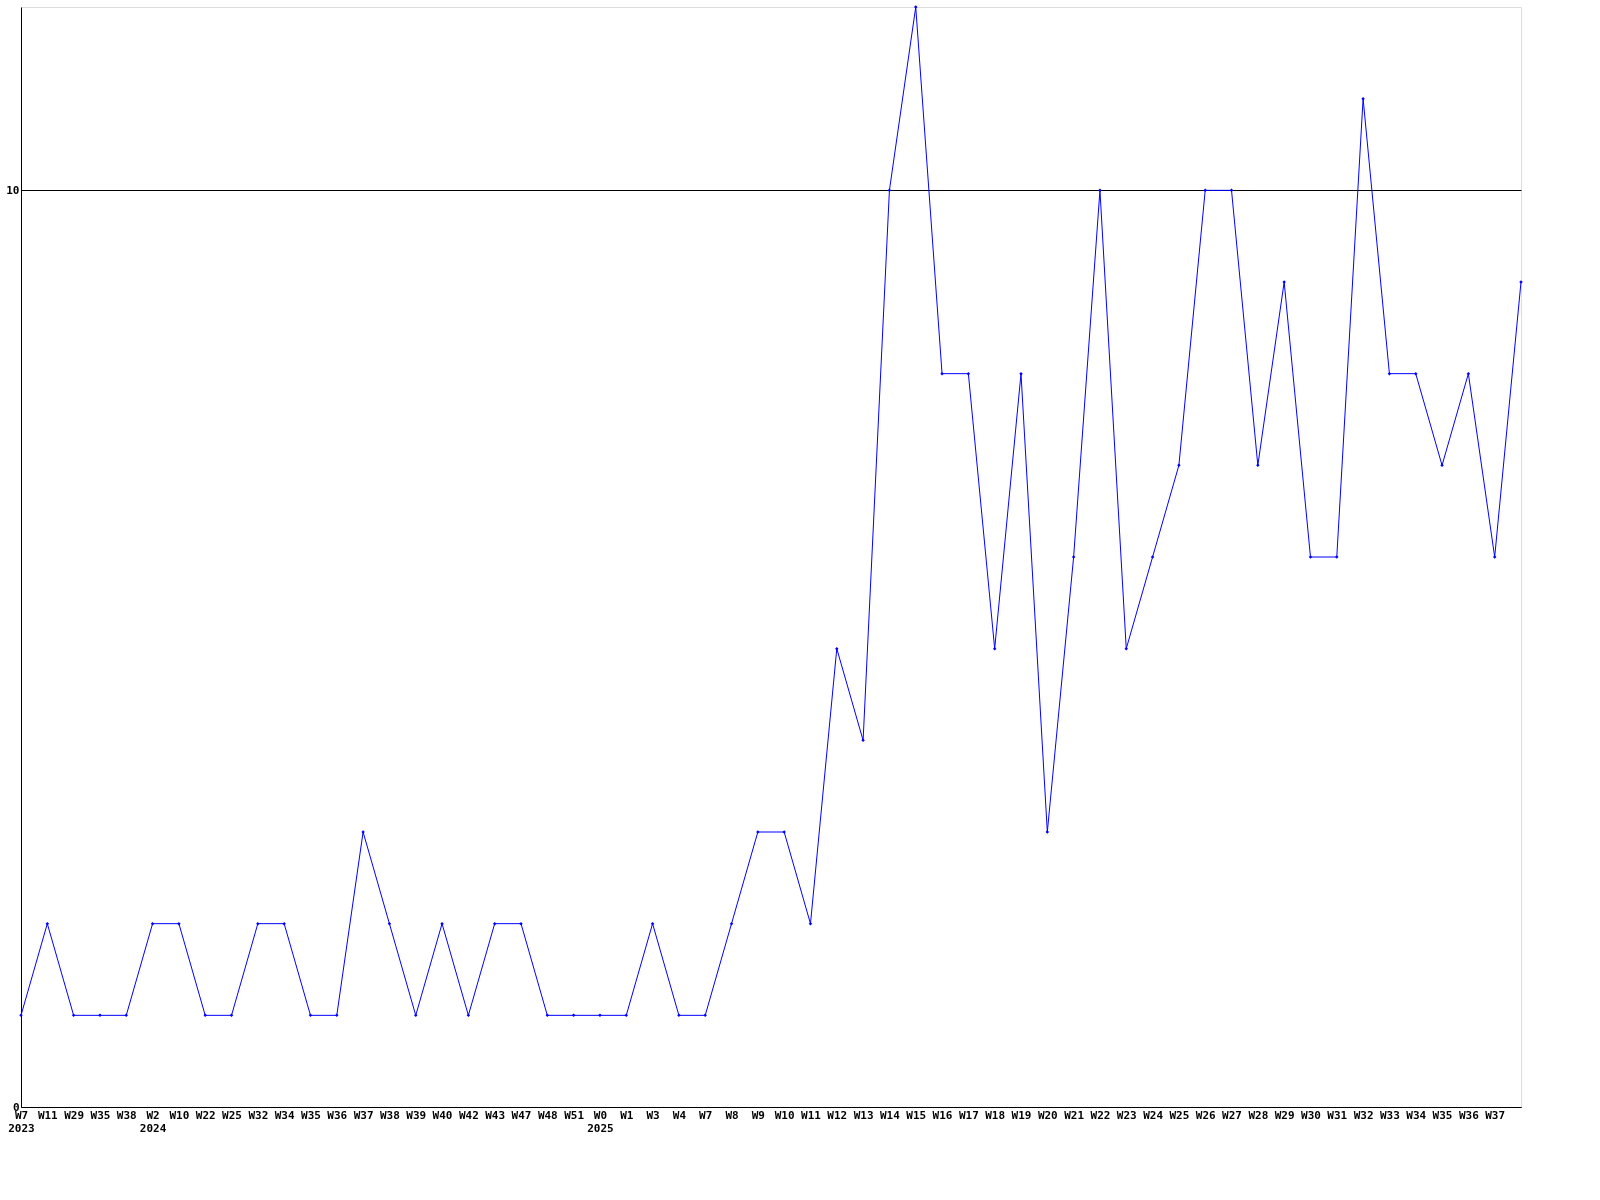 This screenshot has width=1600, height=1200. What do you see at coordinates (153, 1121) in the screenshot?
I see `x-tick-label: W2 2024` at bounding box center [153, 1121].